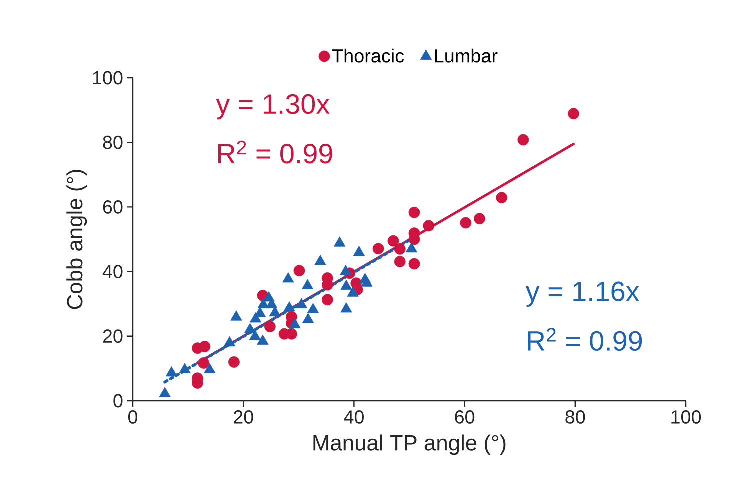  Describe the element at coordinates (576, 417) in the screenshot. I see `x-tick-label: 80` at that location.